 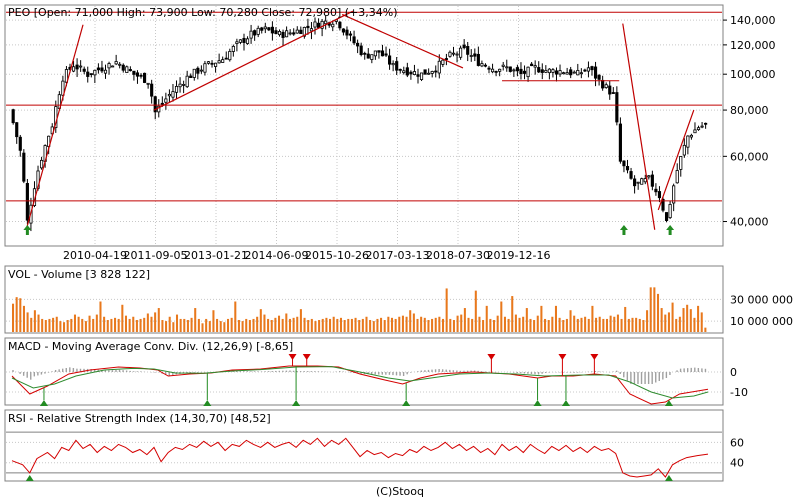 I want to click on trendline, so click(x=253, y=60).